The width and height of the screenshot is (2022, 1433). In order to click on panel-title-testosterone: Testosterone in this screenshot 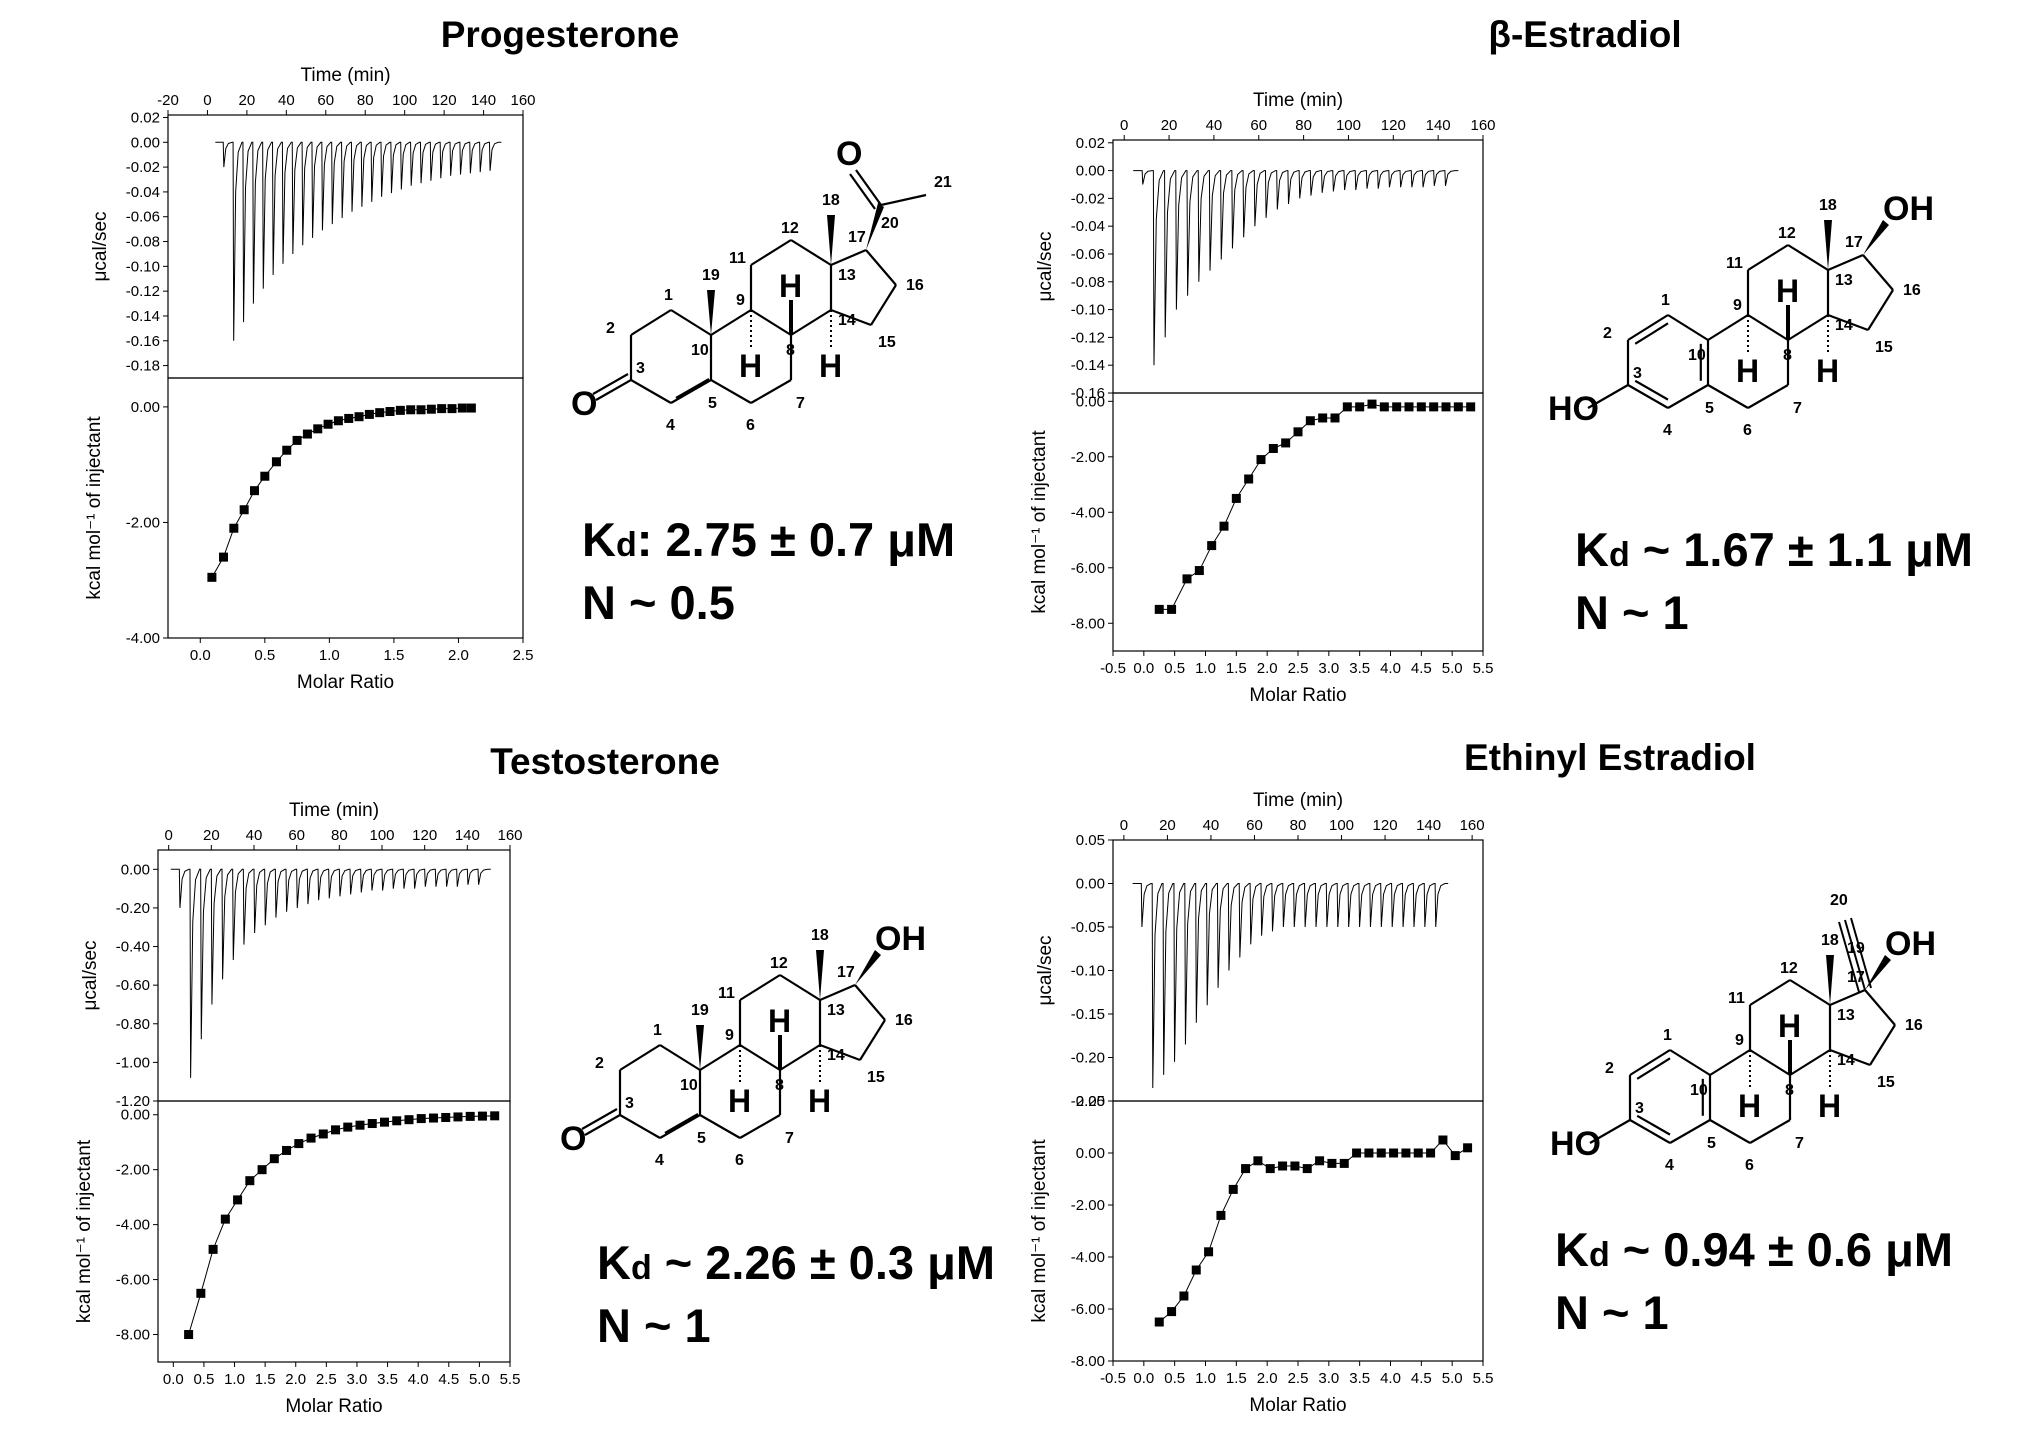, I will do `click(605, 761)`.